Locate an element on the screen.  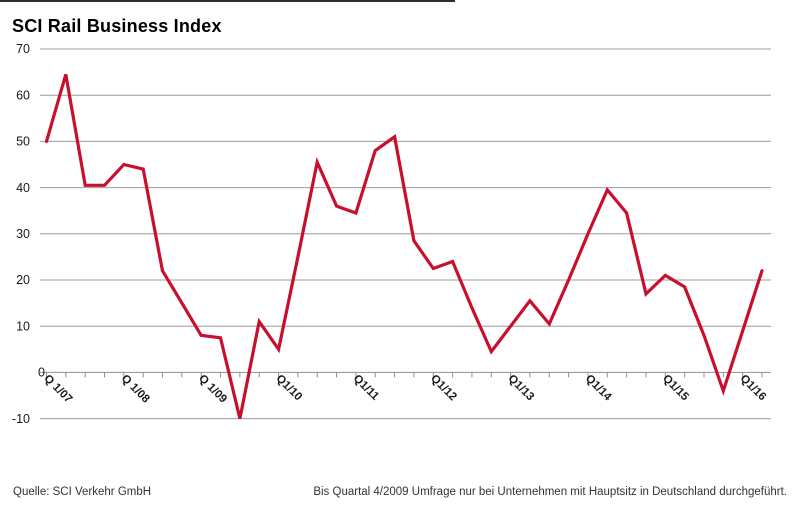
y-axis-label: -10 is located at coordinates (21, 419).